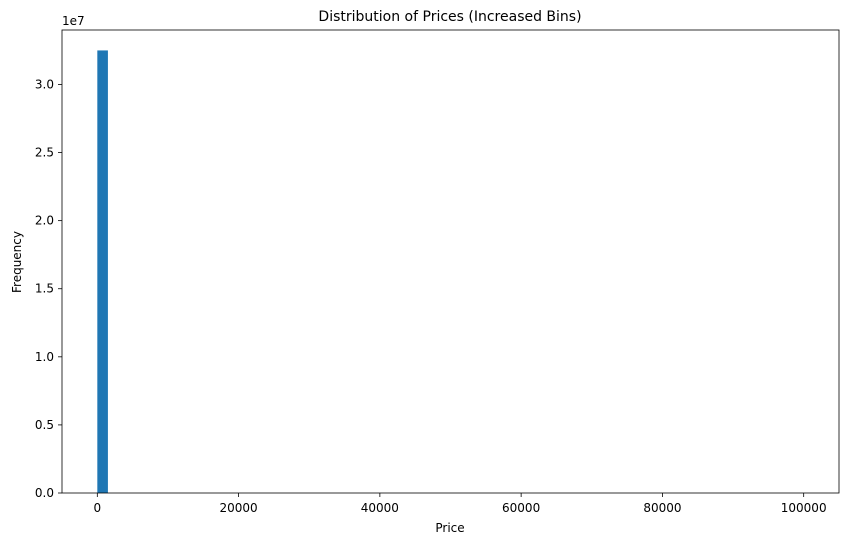 The image size is (846, 549). I want to click on x-tick-label: 20000, so click(238, 508).